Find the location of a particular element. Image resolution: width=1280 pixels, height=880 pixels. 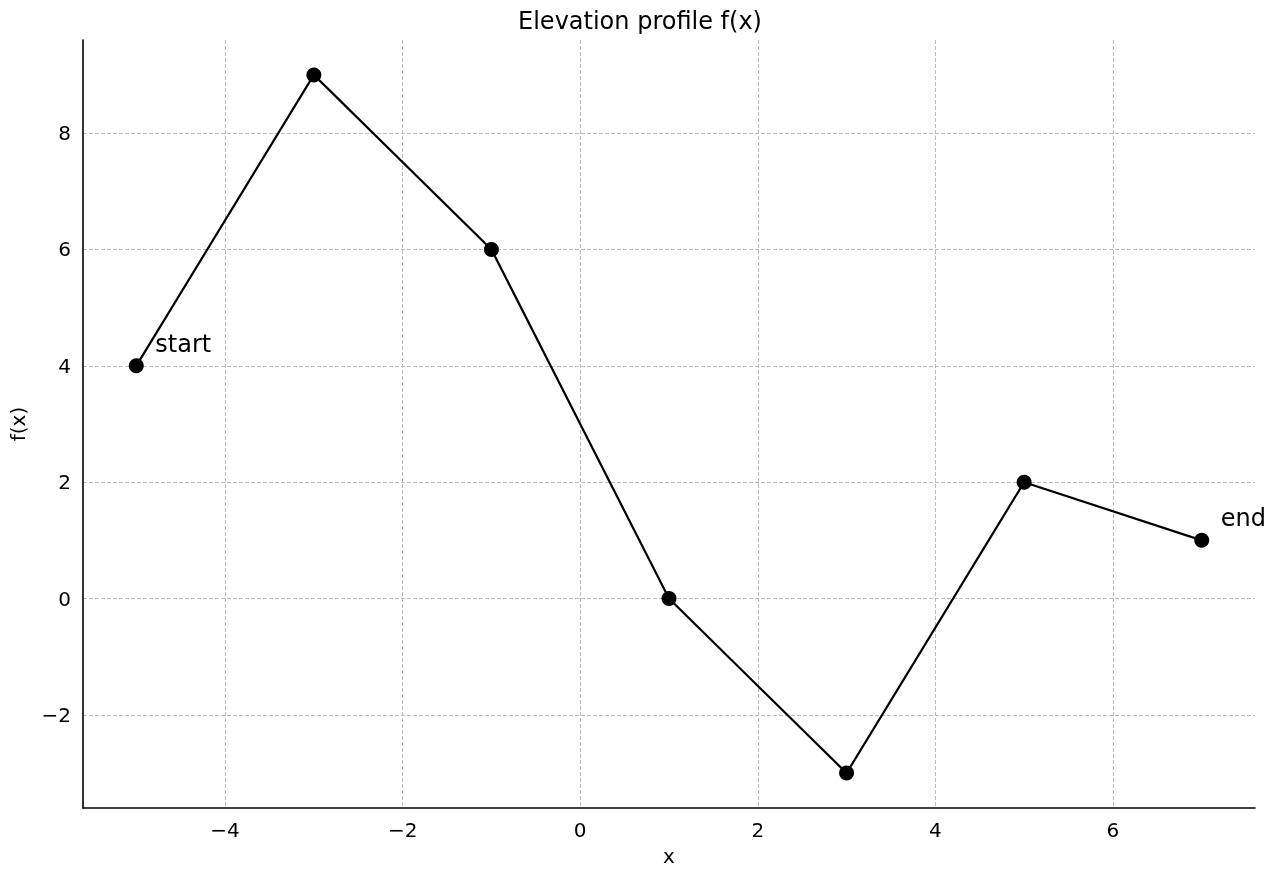

x-tick-label: −4 is located at coordinates (225, 830).